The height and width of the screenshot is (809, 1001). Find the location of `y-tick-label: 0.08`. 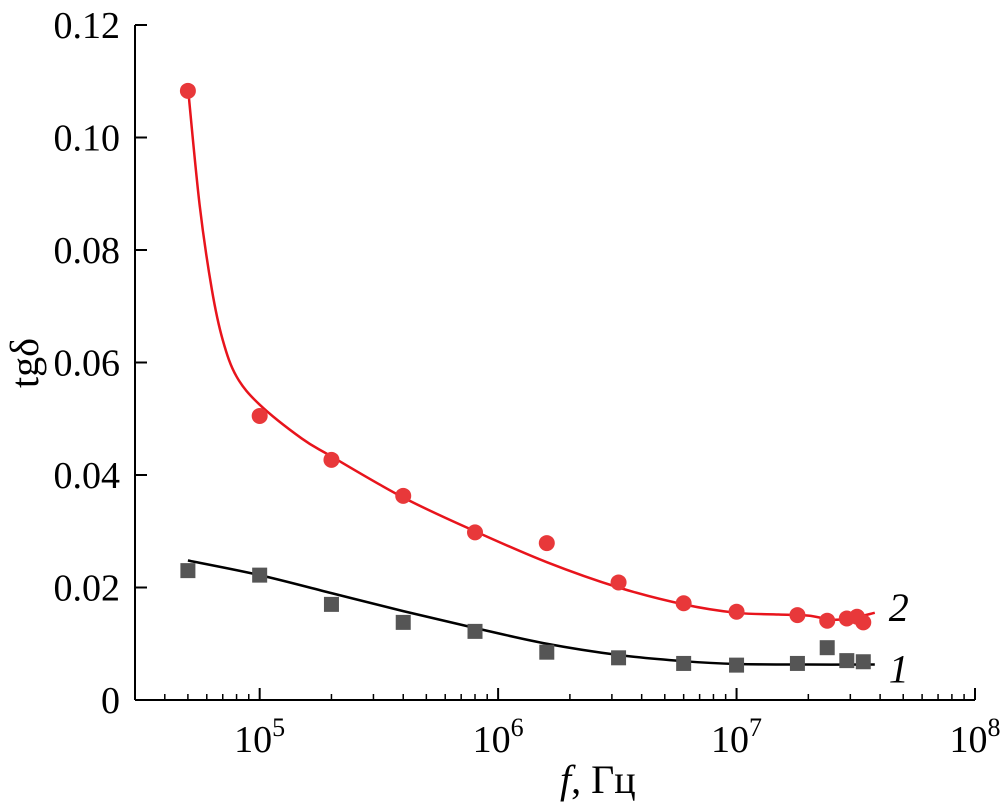

y-tick-label: 0.08 is located at coordinates (87, 251).